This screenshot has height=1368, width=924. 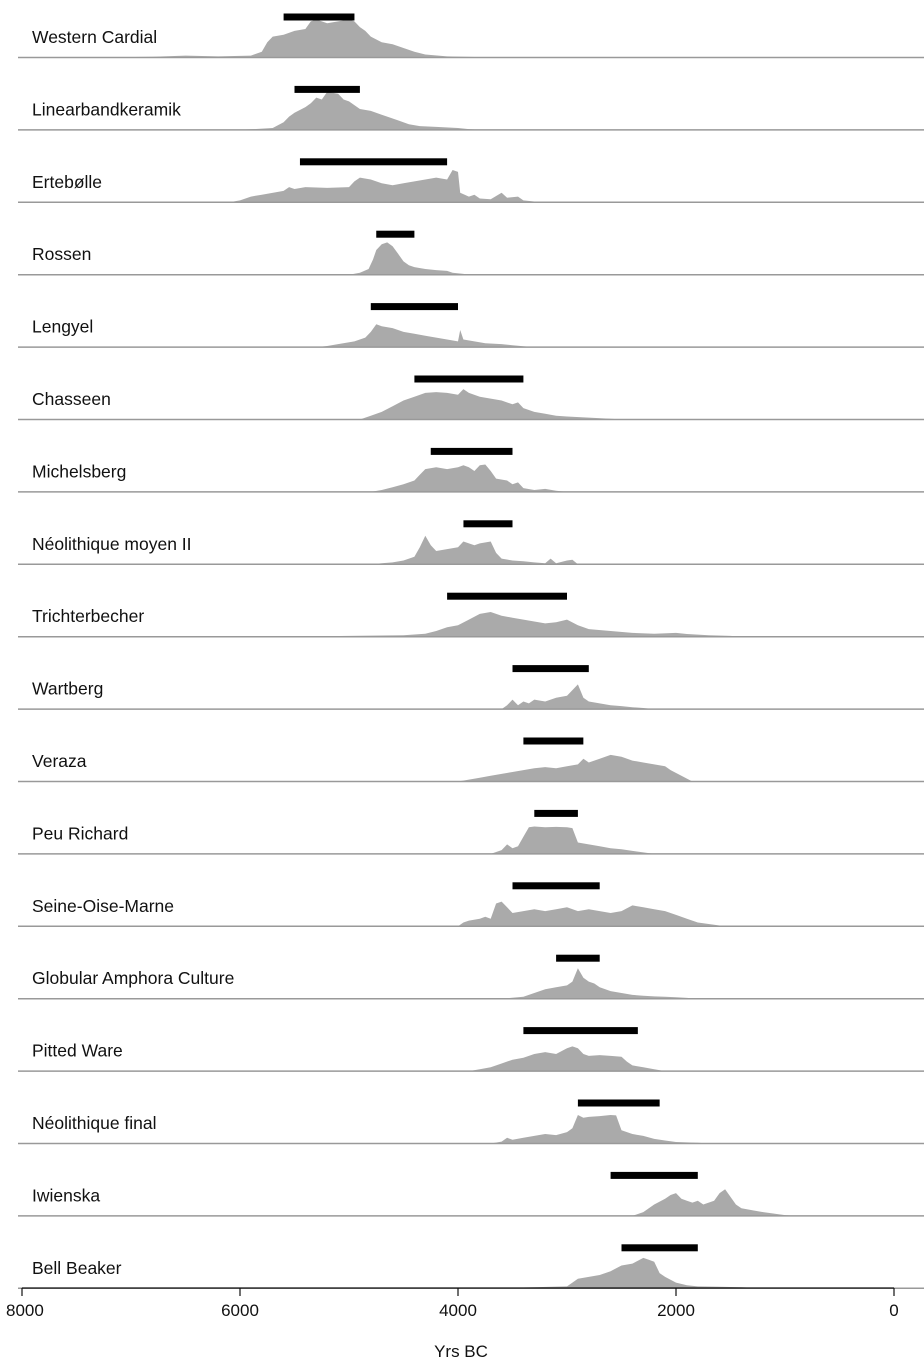 What do you see at coordinates (676, 1310) in the screenshot?
I see `x-tick-label-2000: 2000` at bounding box center [676, 1310].